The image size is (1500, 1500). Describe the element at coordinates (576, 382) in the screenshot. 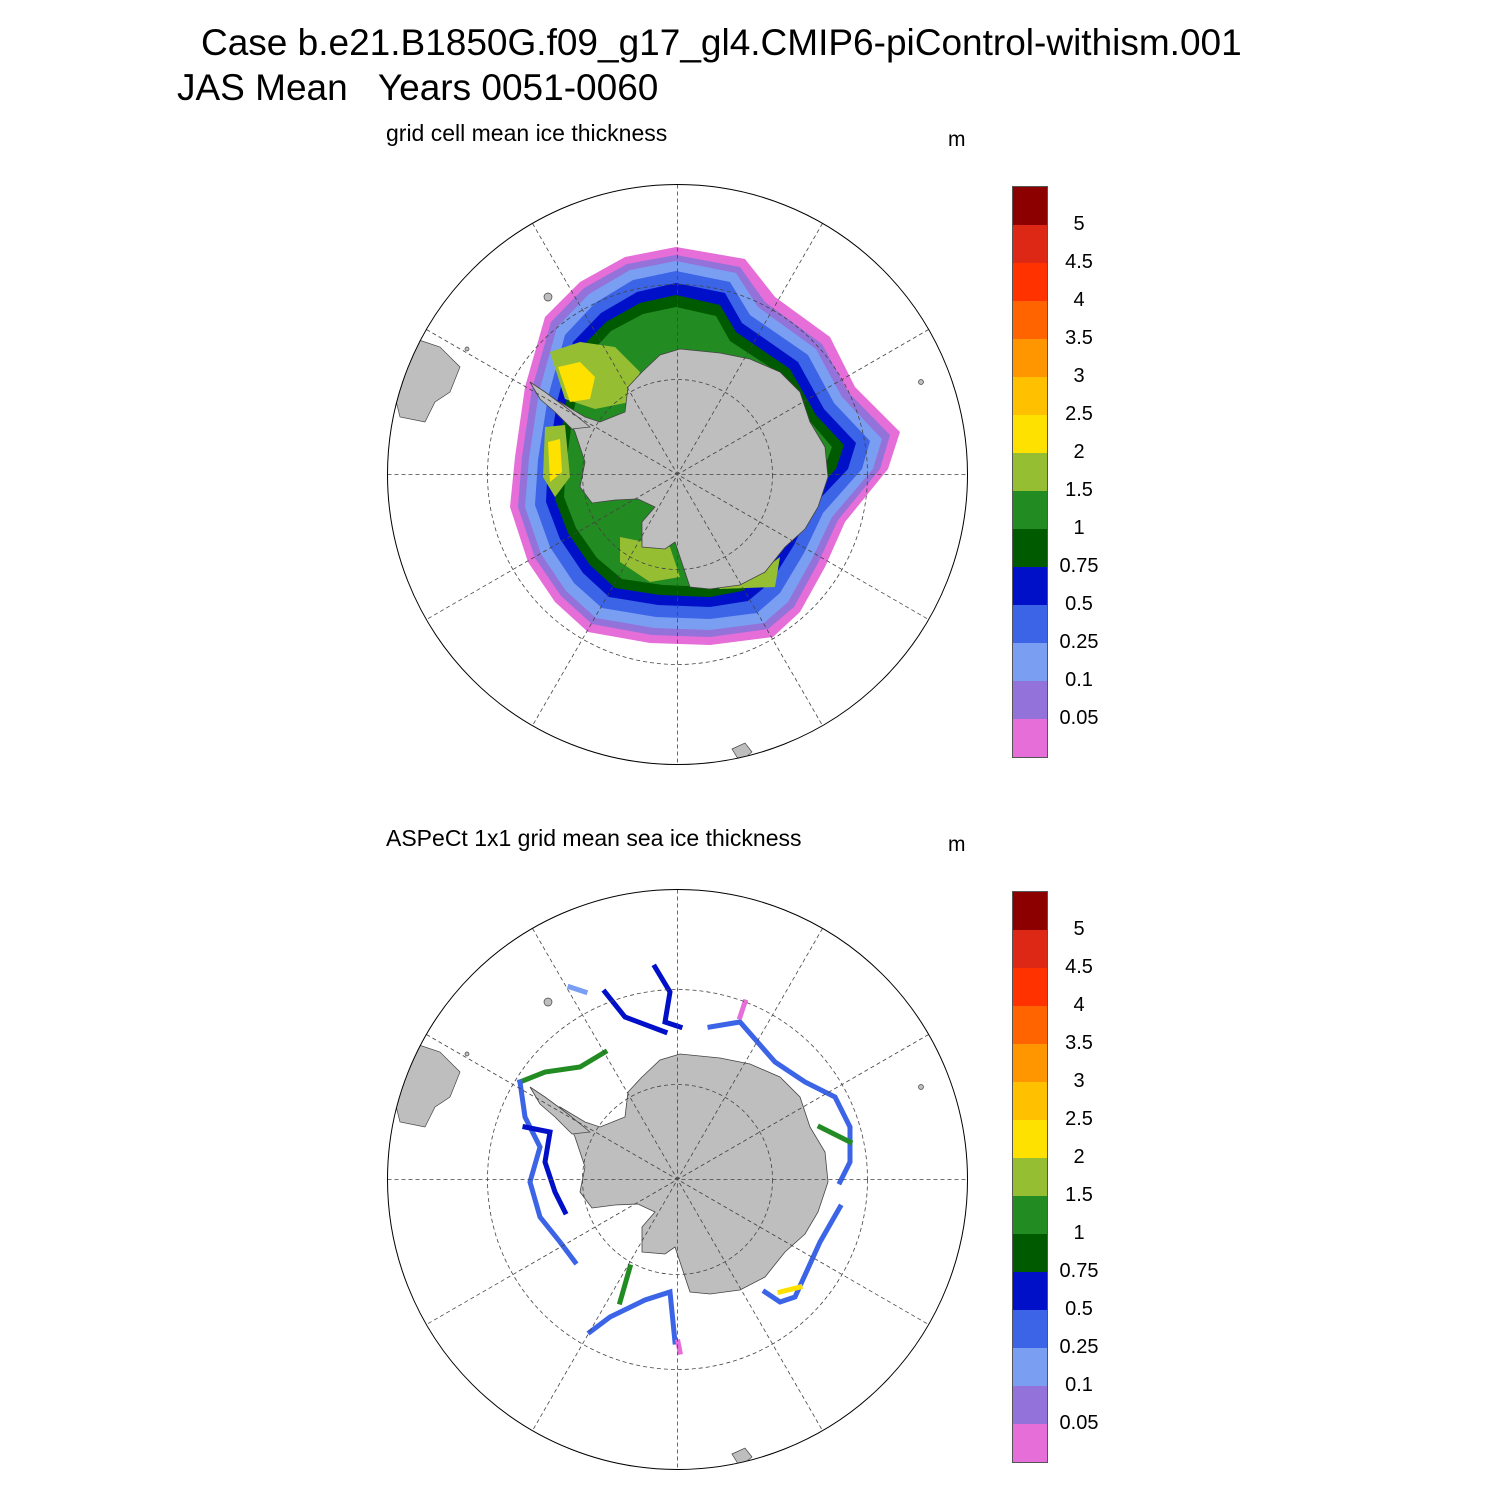

I see `ice-patch-weddell-thick` at that location.